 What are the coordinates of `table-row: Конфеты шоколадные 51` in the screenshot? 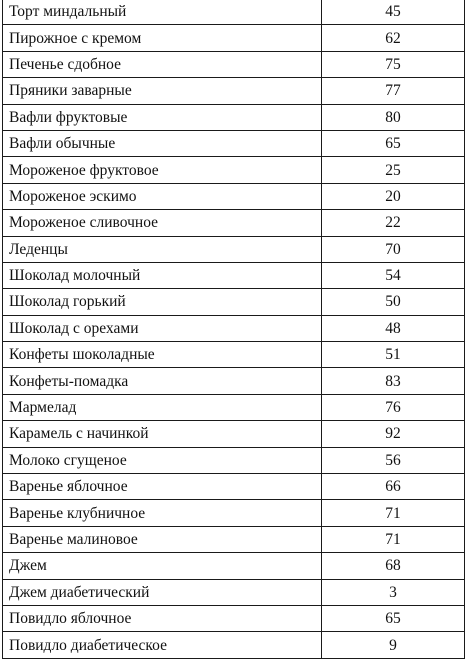 It's located at (234, 355).